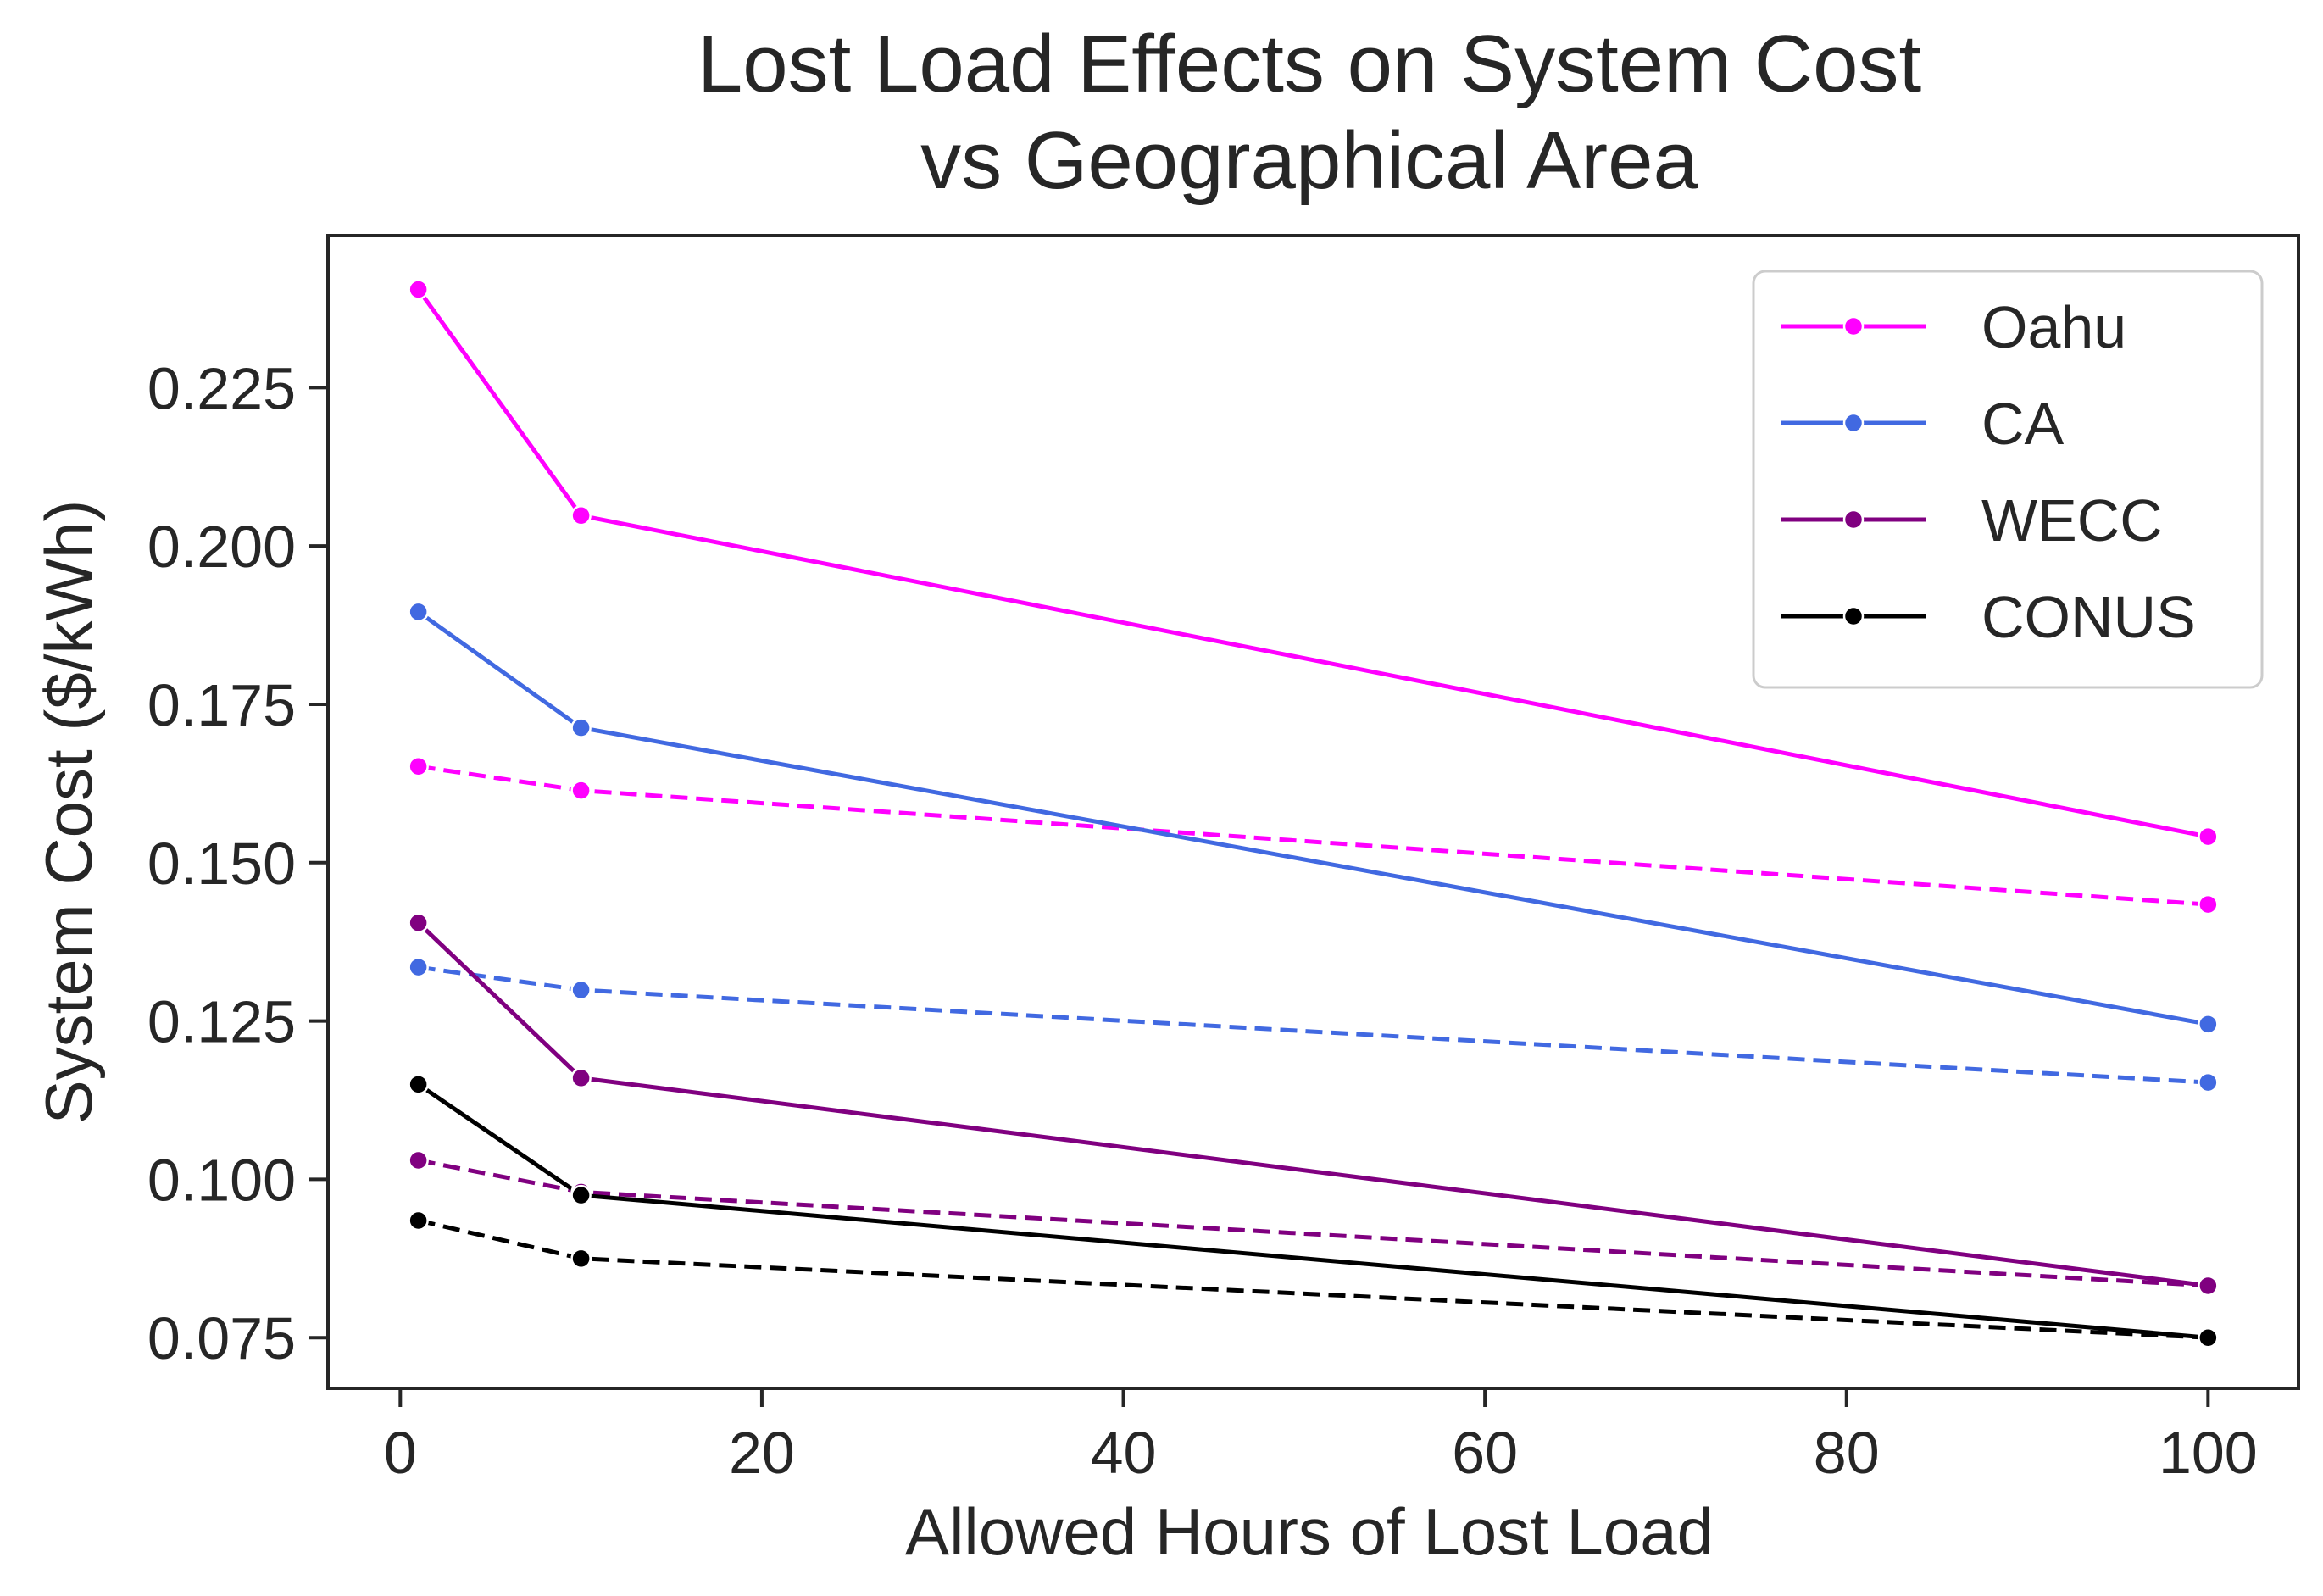 This screenshot has width=2323, height=1596. What do you see at coordinates (1314, 835) in the screenshot?
I see `series-line-oahu-dashed` at bounding box center [1314, 835].